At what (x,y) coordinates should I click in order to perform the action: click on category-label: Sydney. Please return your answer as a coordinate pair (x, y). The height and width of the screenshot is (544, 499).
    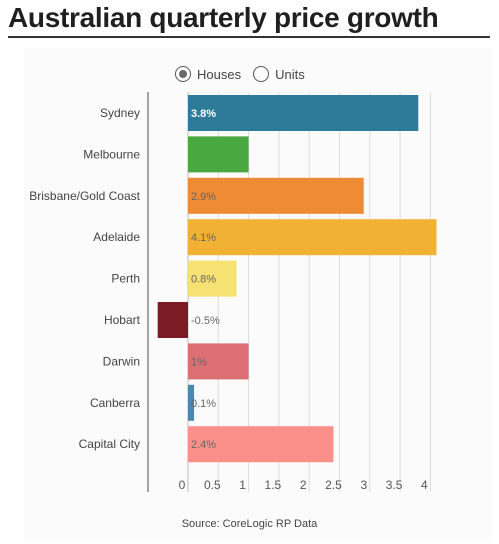
    Looking at the image, I should click on (120, 113).